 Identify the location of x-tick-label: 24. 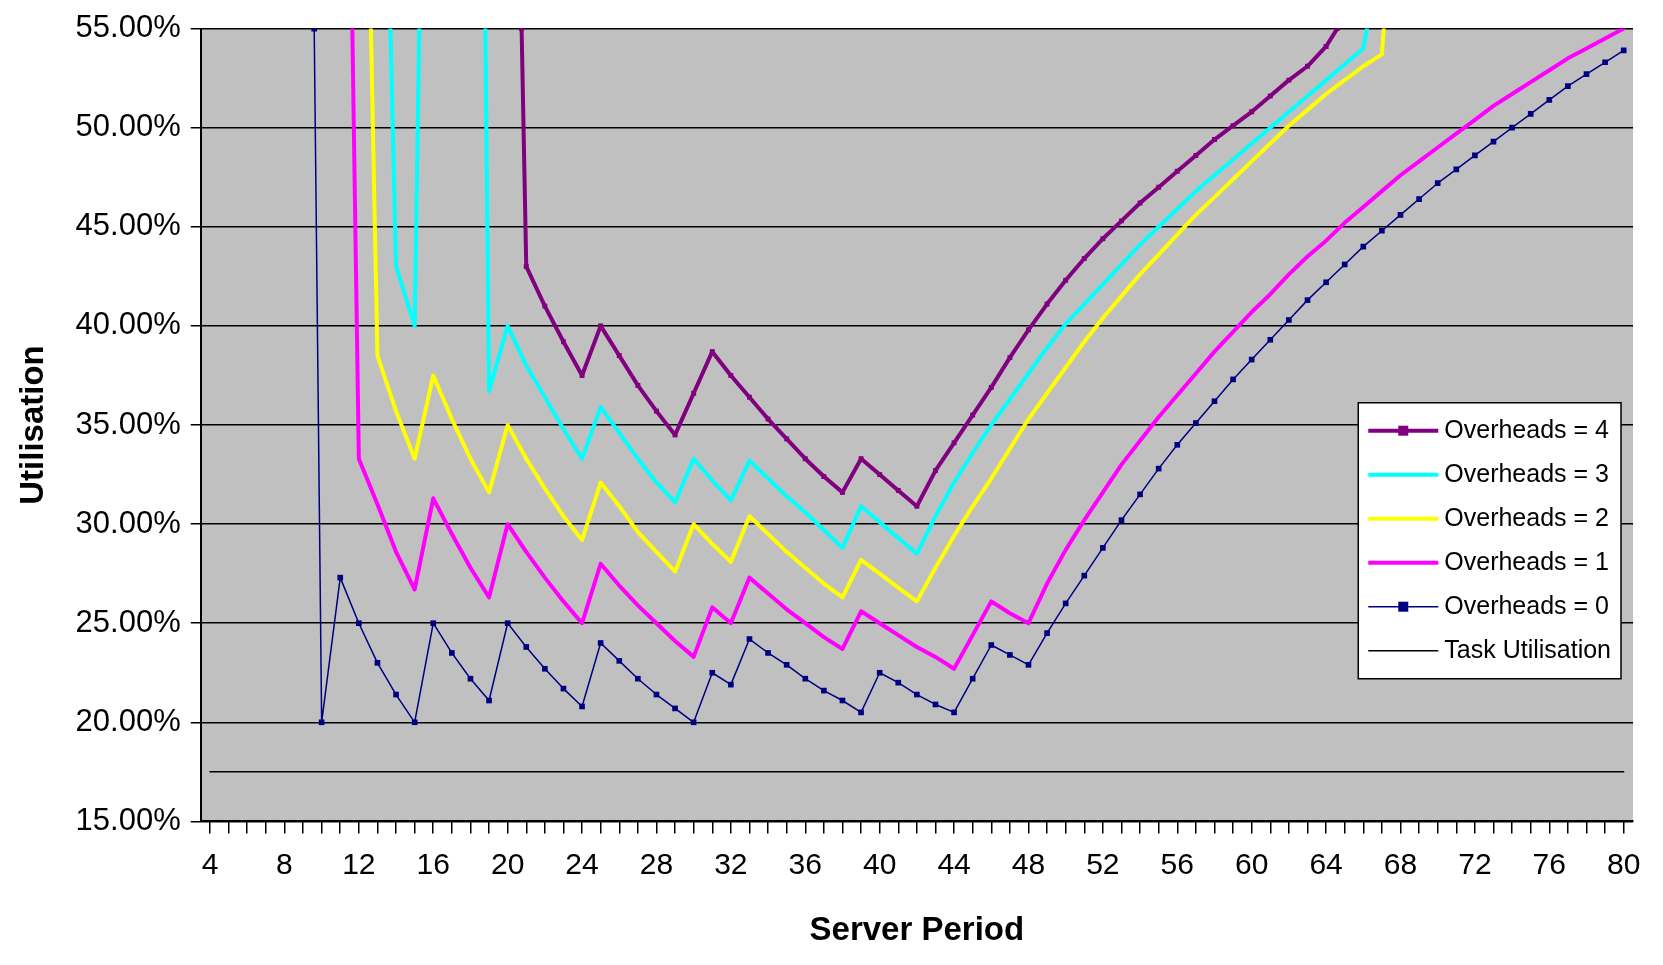
(582, 863).